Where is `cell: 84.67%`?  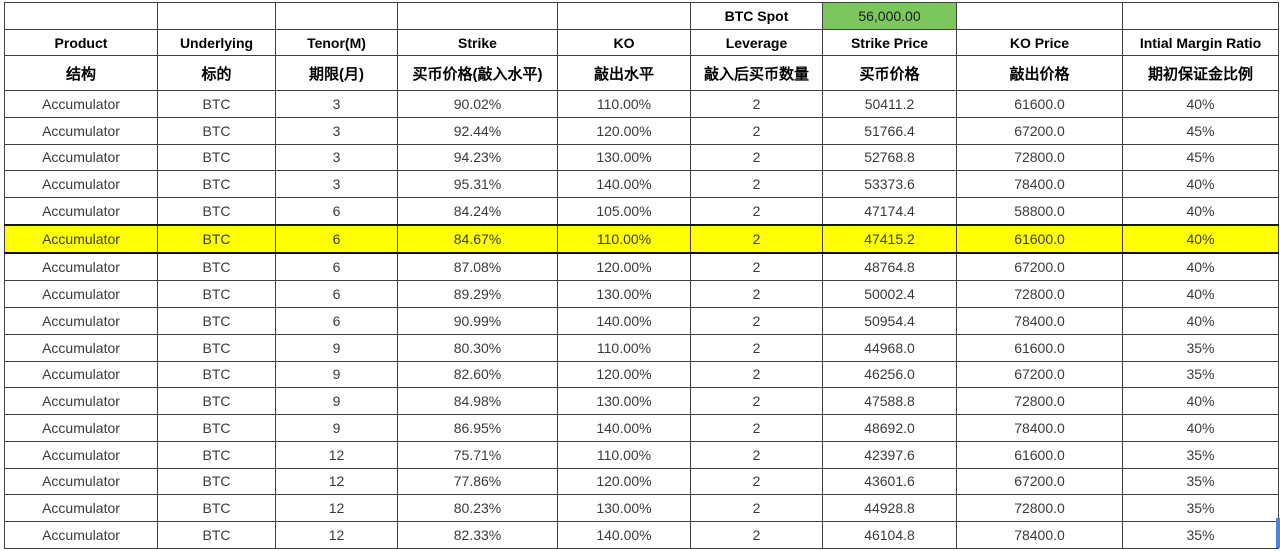 cell: 84.67% is located at coordinates (477, 239).